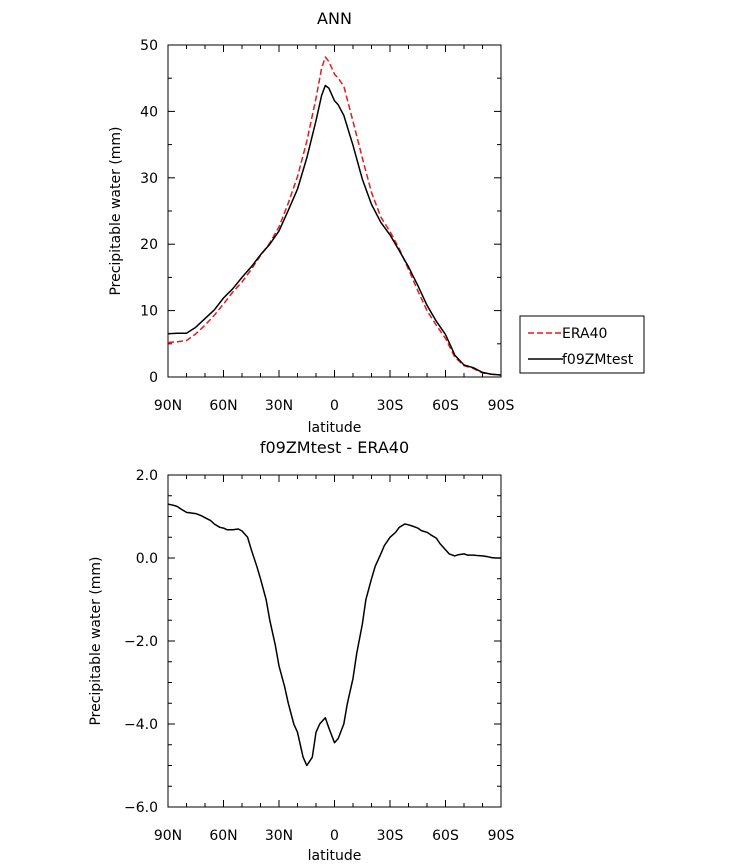 The width and height of the screenshot is (733, 866). What do you see at coordinates (334, 18) in the screenshot?
I see `chart-title: ANN` at bounding box center [334, 18].